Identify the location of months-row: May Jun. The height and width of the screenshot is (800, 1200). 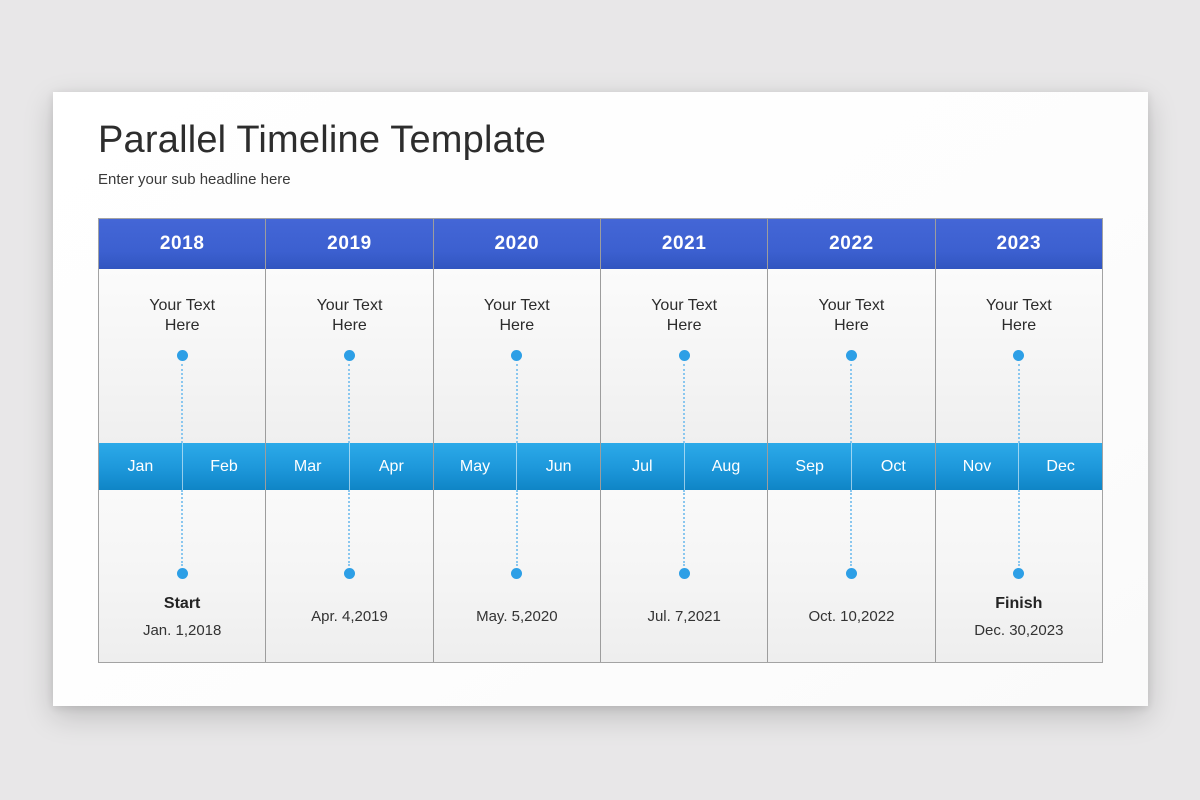
(516, 466).